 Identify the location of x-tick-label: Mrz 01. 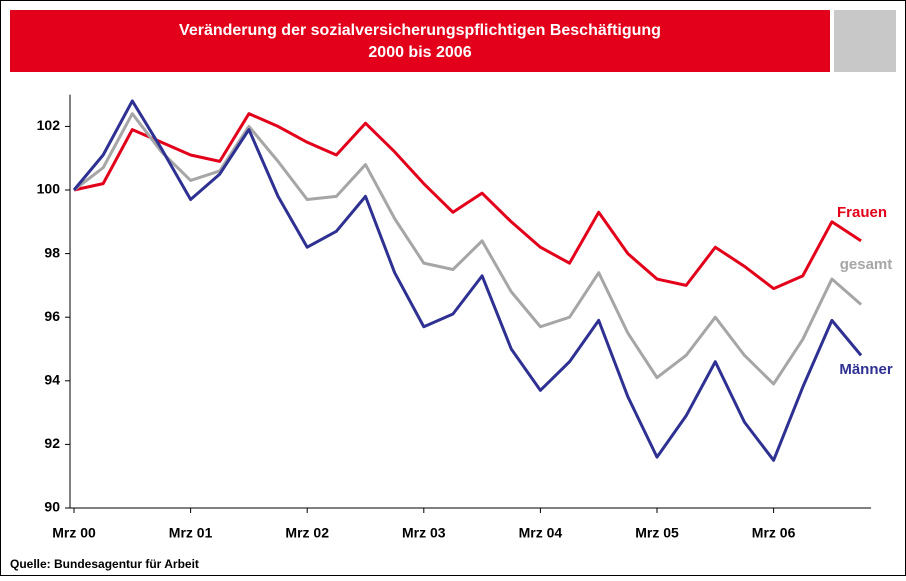
(191, 533).